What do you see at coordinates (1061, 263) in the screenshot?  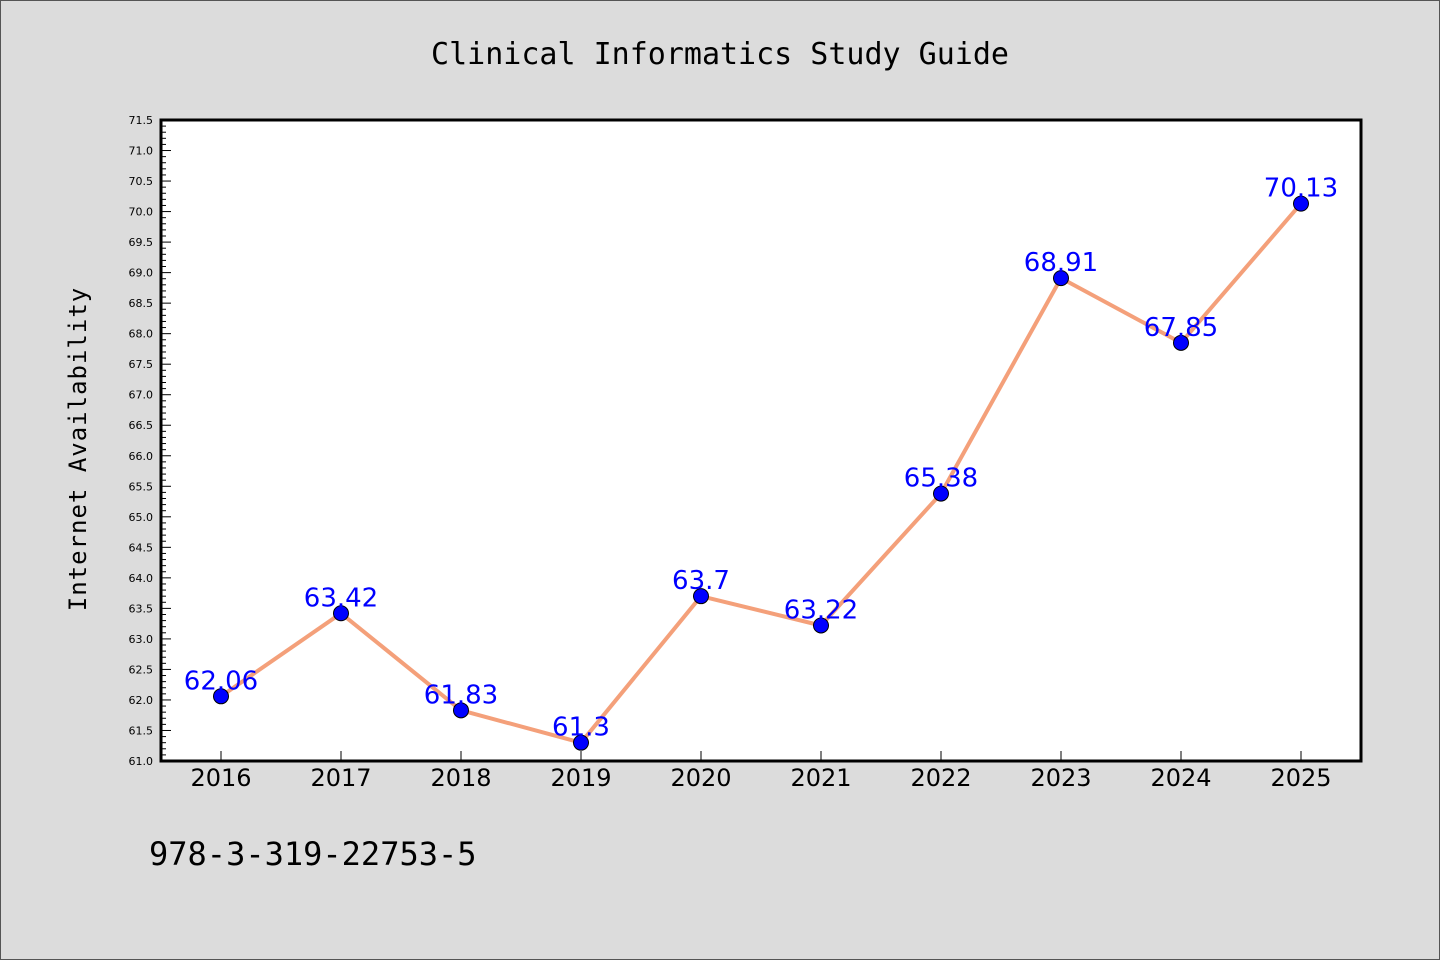 I see `data-label: 68.91` at bounding box center [1061, 263].